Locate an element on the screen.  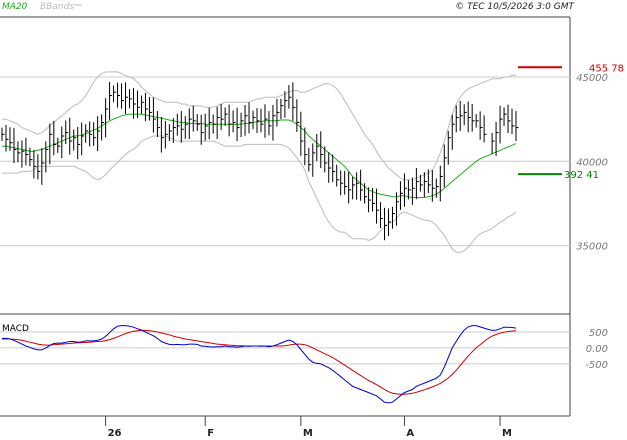
legend-bbands: BBands is located at coordinates (57, 7).